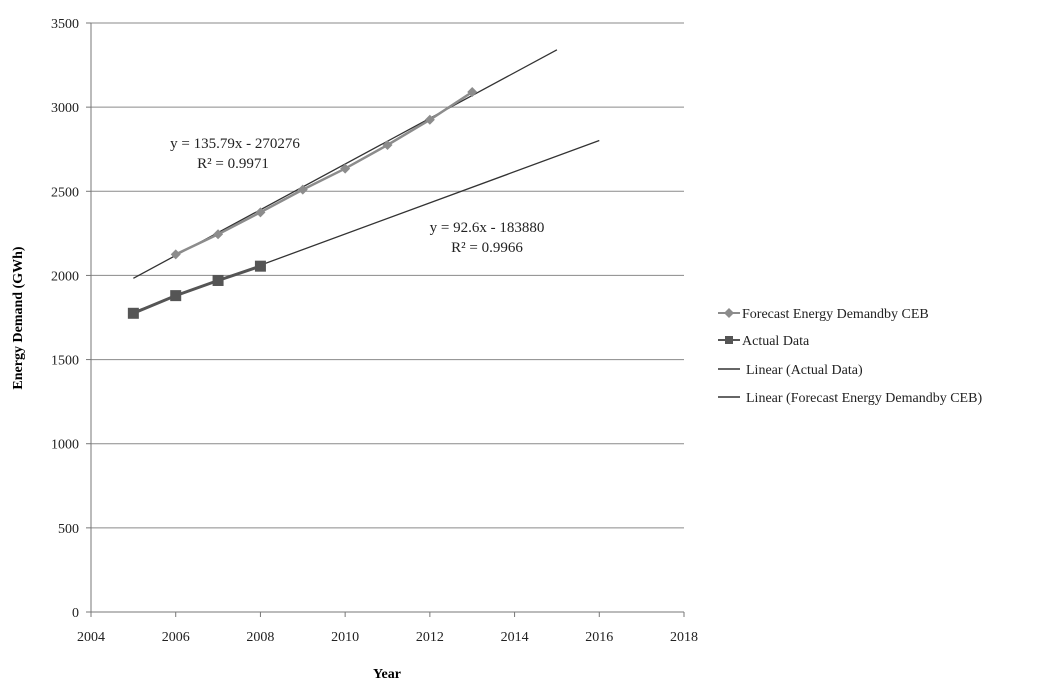 The image size is (1062, 684). Describe the element at coordinates (176, 637) in the screenshot. I see `x-tick-label: 2006` at that location.